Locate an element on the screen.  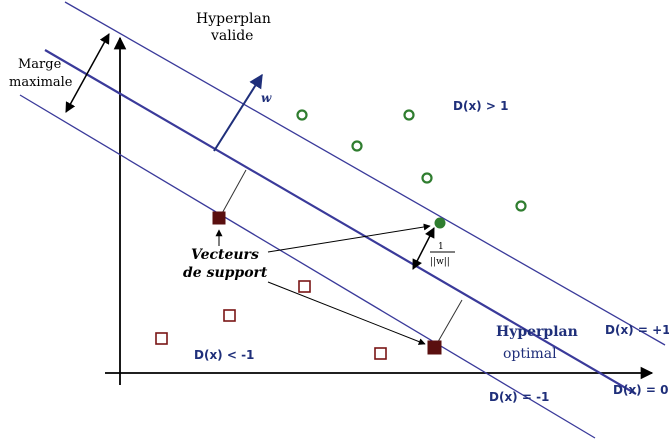
vecteurs-label-line1: Vecteurs is located at coordinates (225, 255).